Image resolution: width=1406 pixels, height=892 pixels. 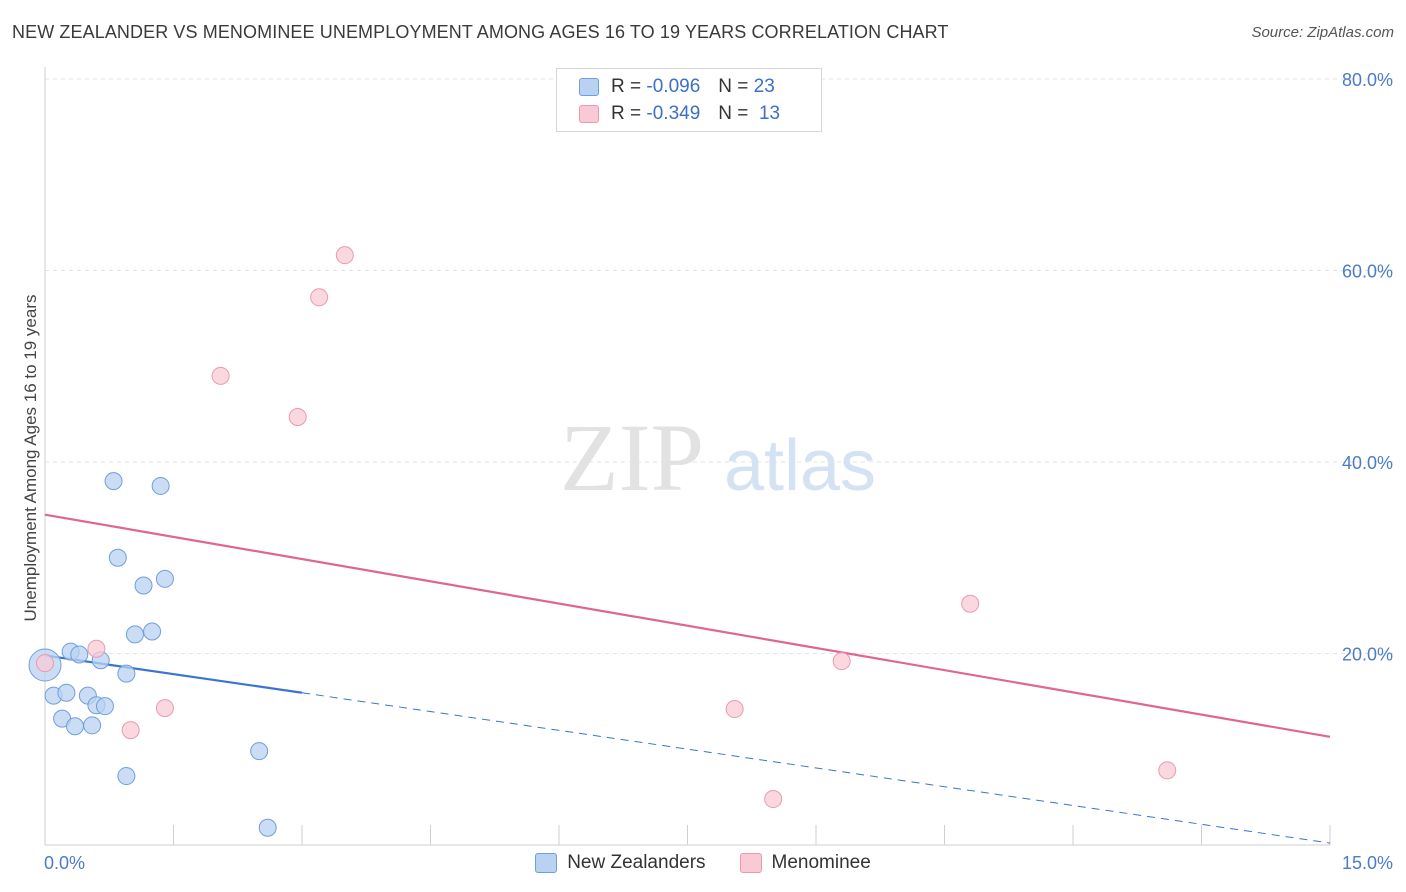 What do you see at coordinates (689, 100) in the screenshot?
I see `stats-legend: R = -0.096 N = 23 R = -0.349 N = 13` at bounding box center [689, 100].